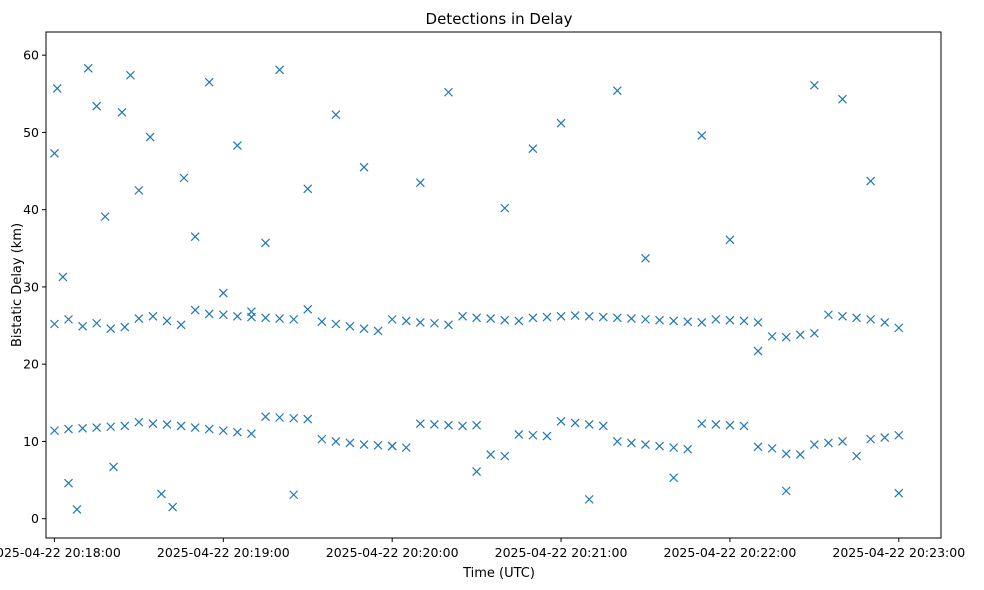 This screenshot has width=984, height=590. What do you see at coordinates (898, 552) in the screenshot?
I see `x-tick-label: 2025-04-22 20:23:00` at bounding box center [898, 552].